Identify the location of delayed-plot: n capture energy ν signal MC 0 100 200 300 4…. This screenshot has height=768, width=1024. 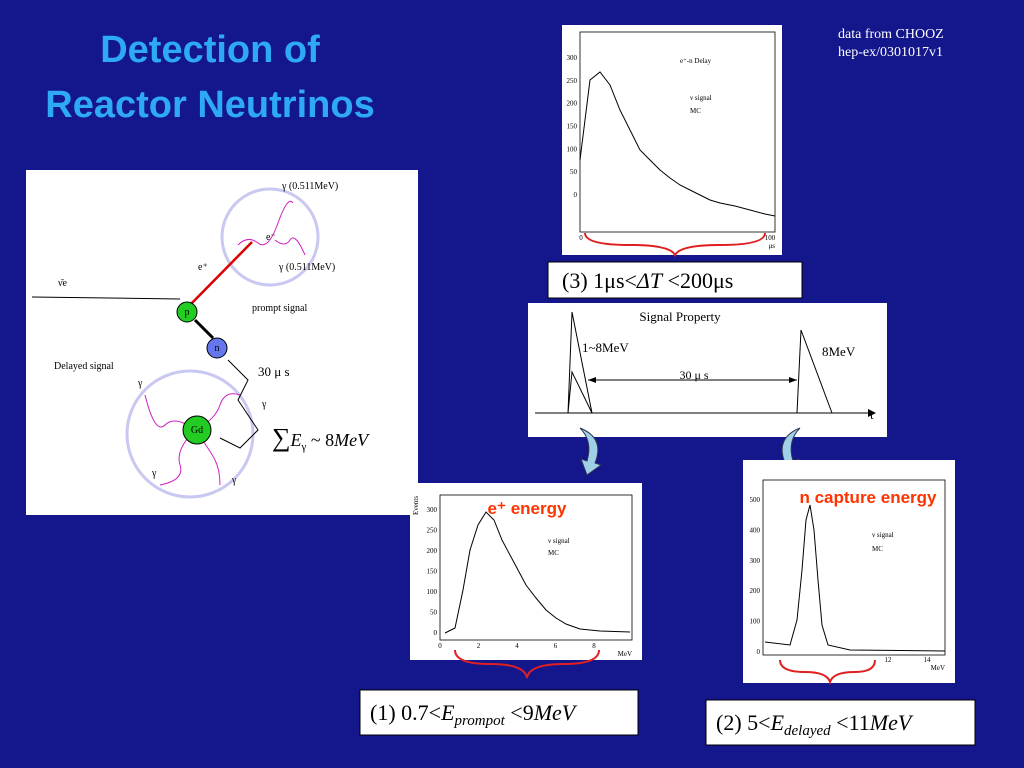
(849, 571).